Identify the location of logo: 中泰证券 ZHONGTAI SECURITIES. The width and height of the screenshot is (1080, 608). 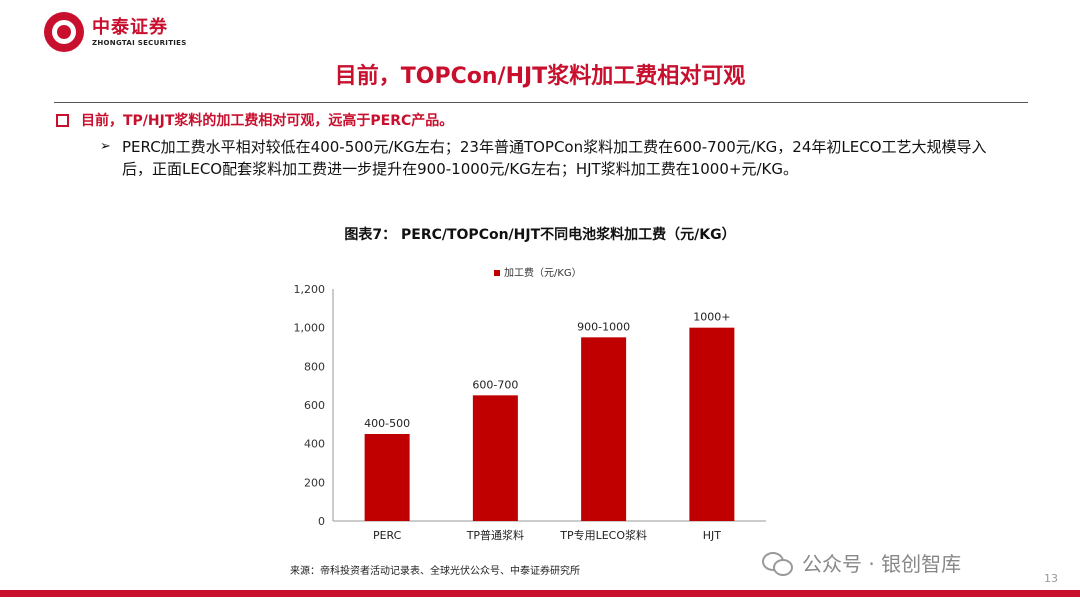
(115, 32).